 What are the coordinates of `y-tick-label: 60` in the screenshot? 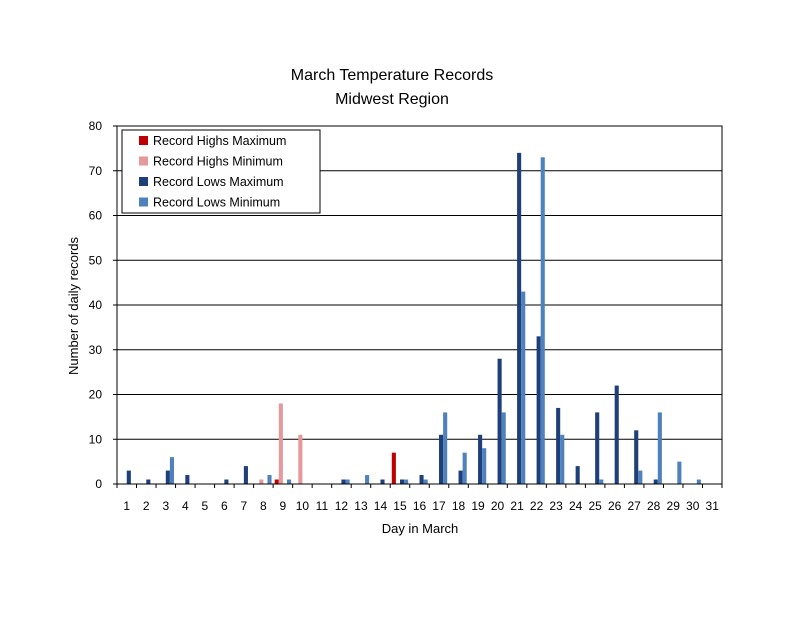 It's located at (96, 216).